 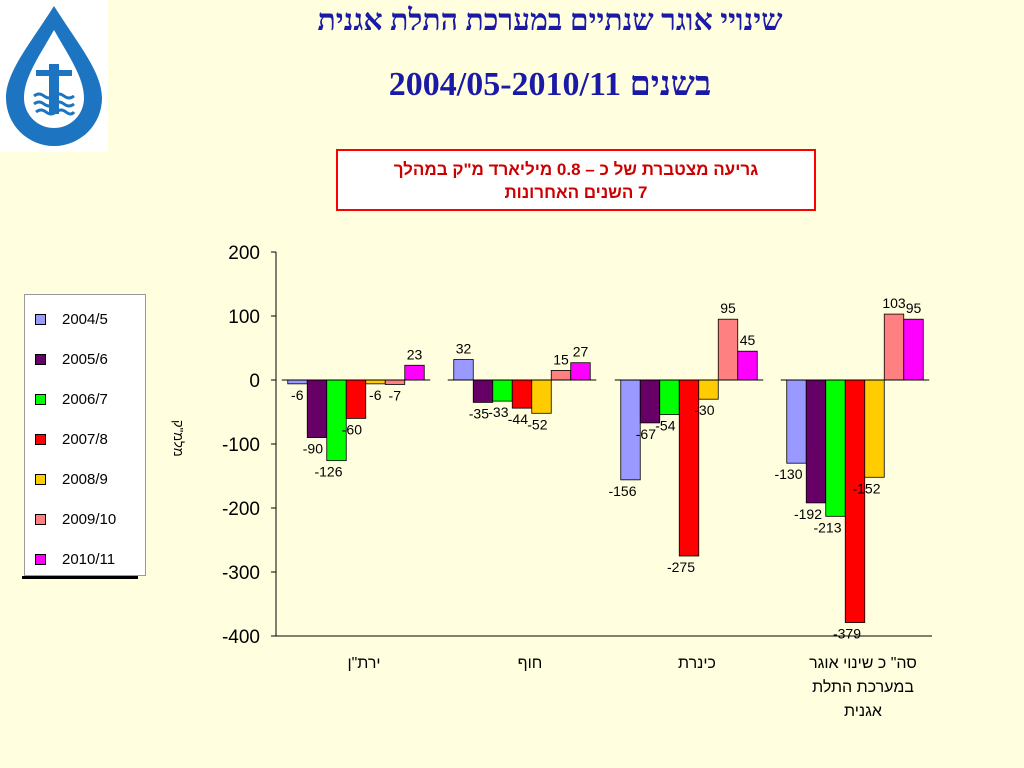 I want to click on legend-label: 2010/11, so click(x=89, y=559).